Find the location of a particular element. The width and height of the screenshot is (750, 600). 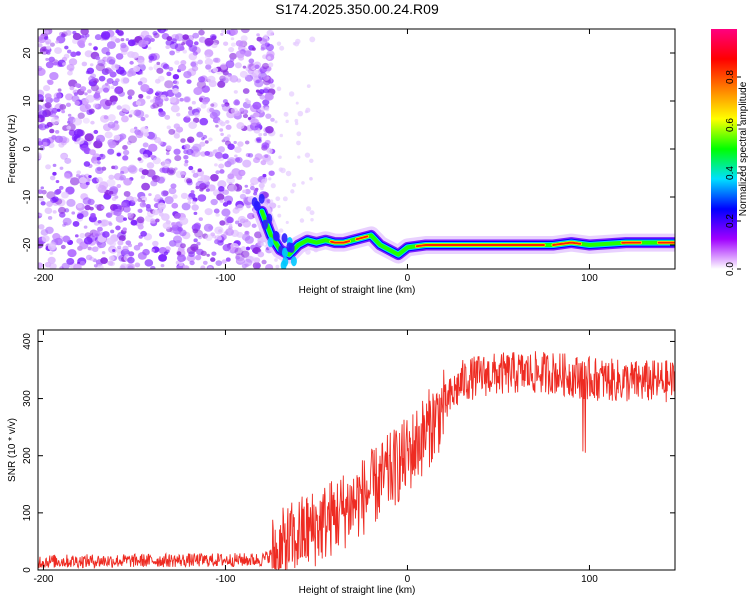

spectrogram-x-tick-label: 100 is located at coordinates (589, 278).